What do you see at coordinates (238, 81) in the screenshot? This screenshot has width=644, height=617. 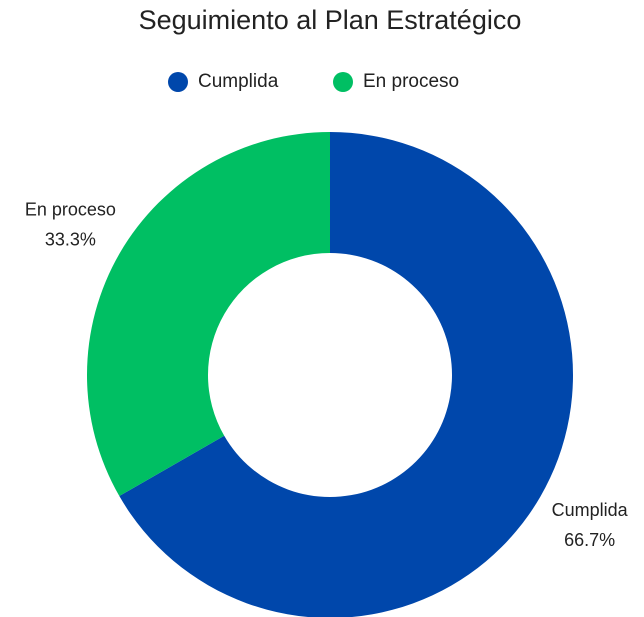 I see `legend-label: Cumplida` at bounding box center [238, 81].